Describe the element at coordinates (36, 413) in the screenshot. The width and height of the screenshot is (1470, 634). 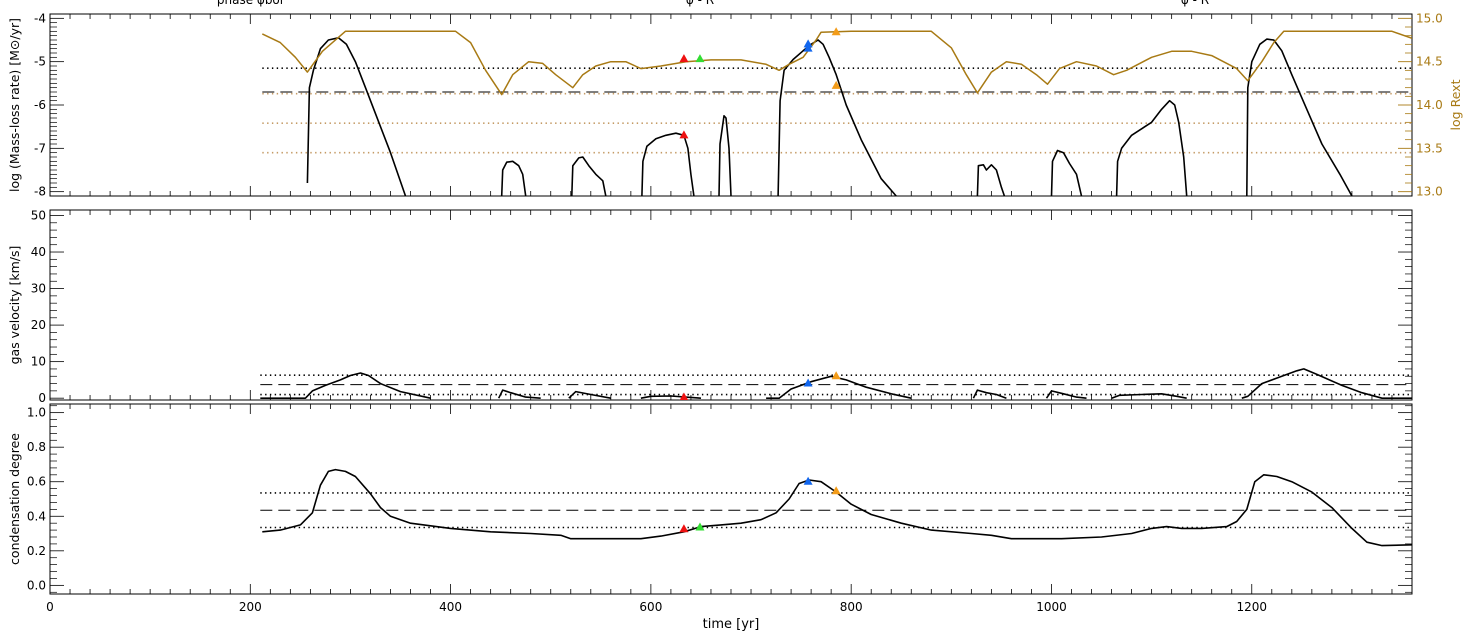
I see `y-tick-label: 1.0` at that location.